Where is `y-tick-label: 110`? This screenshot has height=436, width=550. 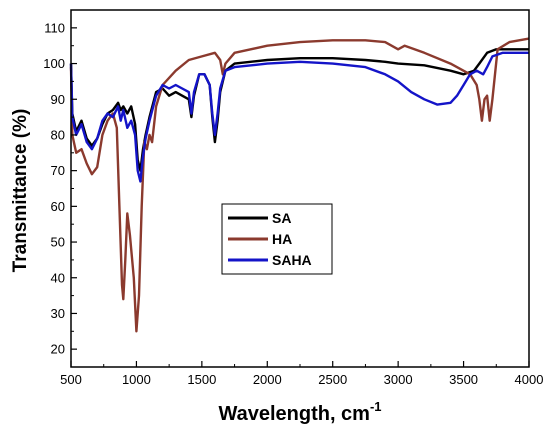 y-tick-label: 110 is located at coordinates (54, 27).